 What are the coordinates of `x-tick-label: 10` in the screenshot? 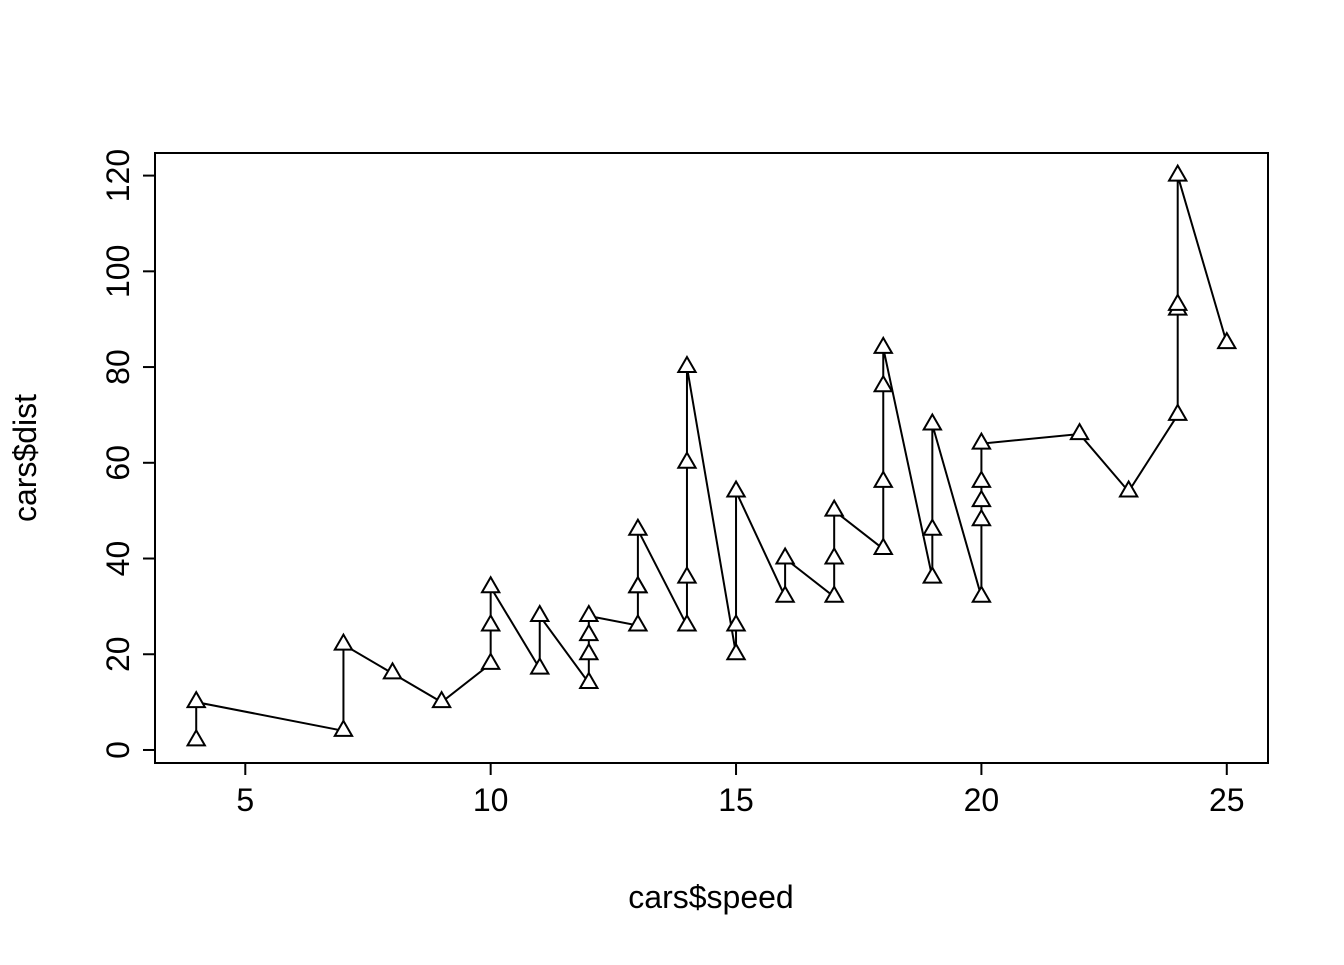 It's located at (491, 800).